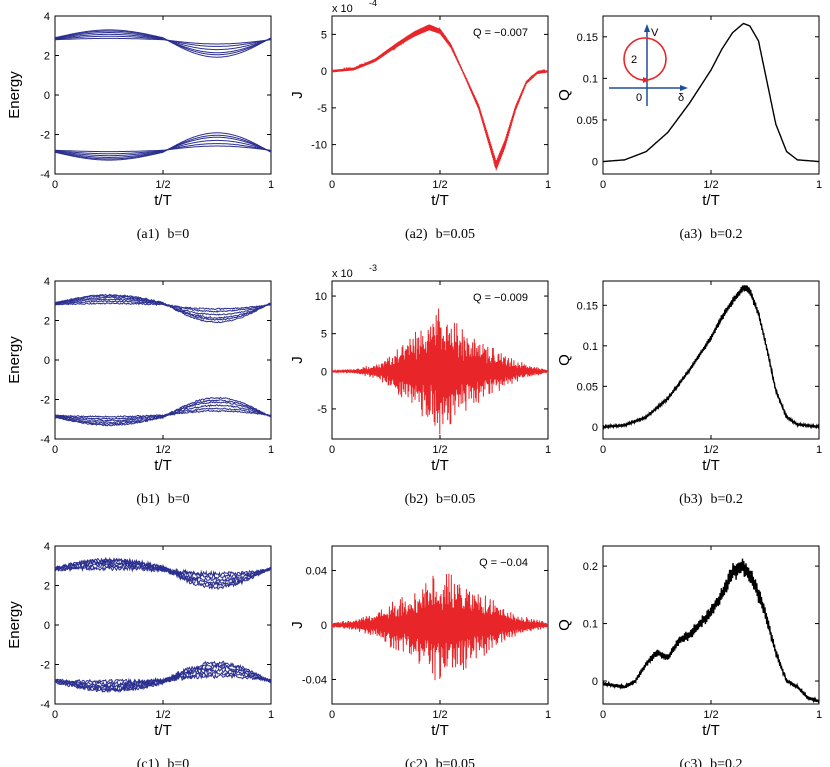 This screenshot has width=830, height=767. Describe the element at coordinates (316, 572) in the screenshot. I see `y-tick-label: 0.04` at that location.